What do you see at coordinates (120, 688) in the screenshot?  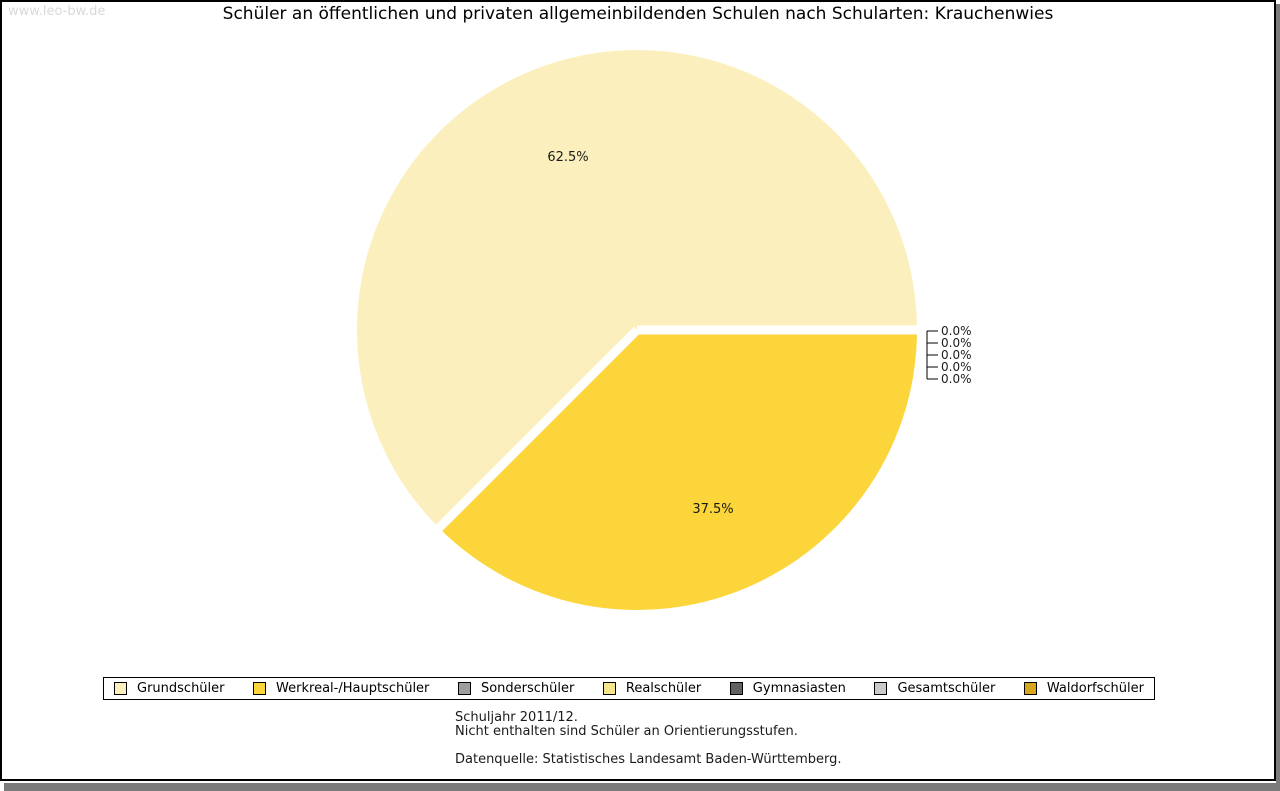 I see `legend-swatch-grundschueler` at bounding box center [120, 688].